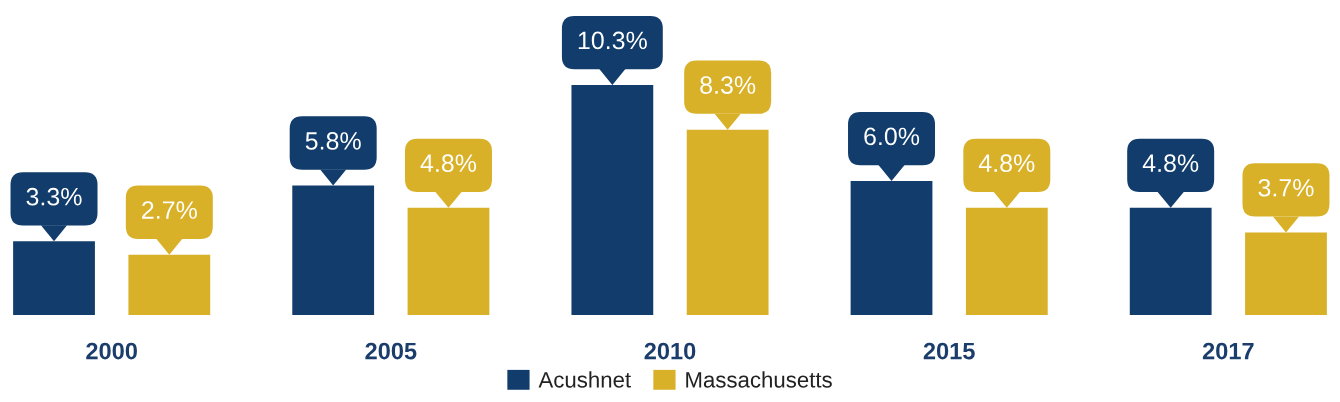 Image resolution: width=1340 pixels, height=402 pixels. What do you see at coordinates (584, 379) in the screenshot?
I see `legend-label: Acushnet` at bounding box center [584, 379].